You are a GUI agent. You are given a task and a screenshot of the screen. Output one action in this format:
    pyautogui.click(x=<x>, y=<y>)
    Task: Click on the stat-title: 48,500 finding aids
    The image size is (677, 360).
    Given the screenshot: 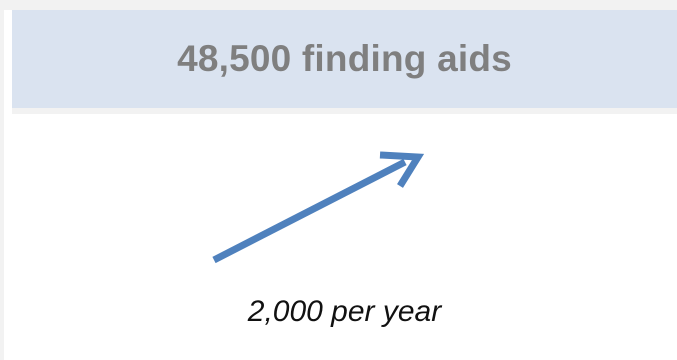 What is the action you would take?
    pyautogui.click(x=344, y=58)
    